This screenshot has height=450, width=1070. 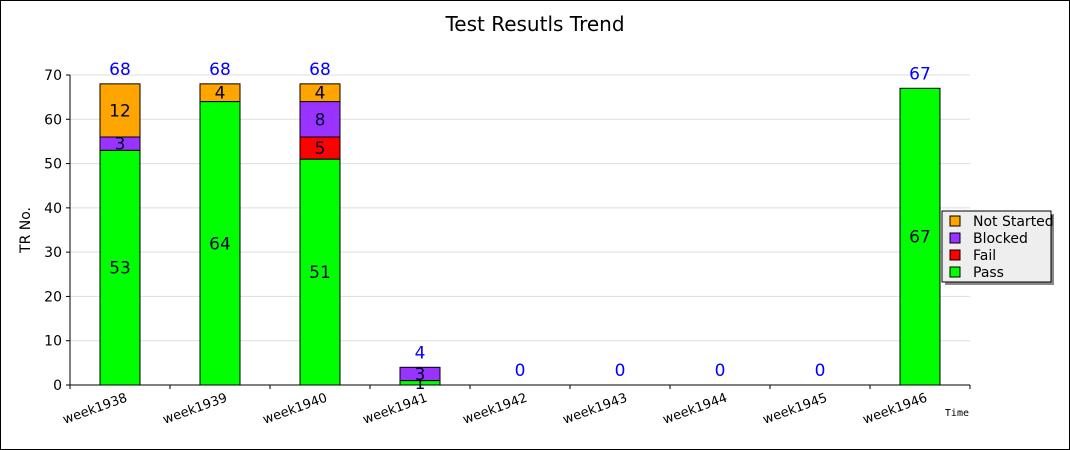 I want to click on x-tick-label: week1941, so click(x=395, y=409).